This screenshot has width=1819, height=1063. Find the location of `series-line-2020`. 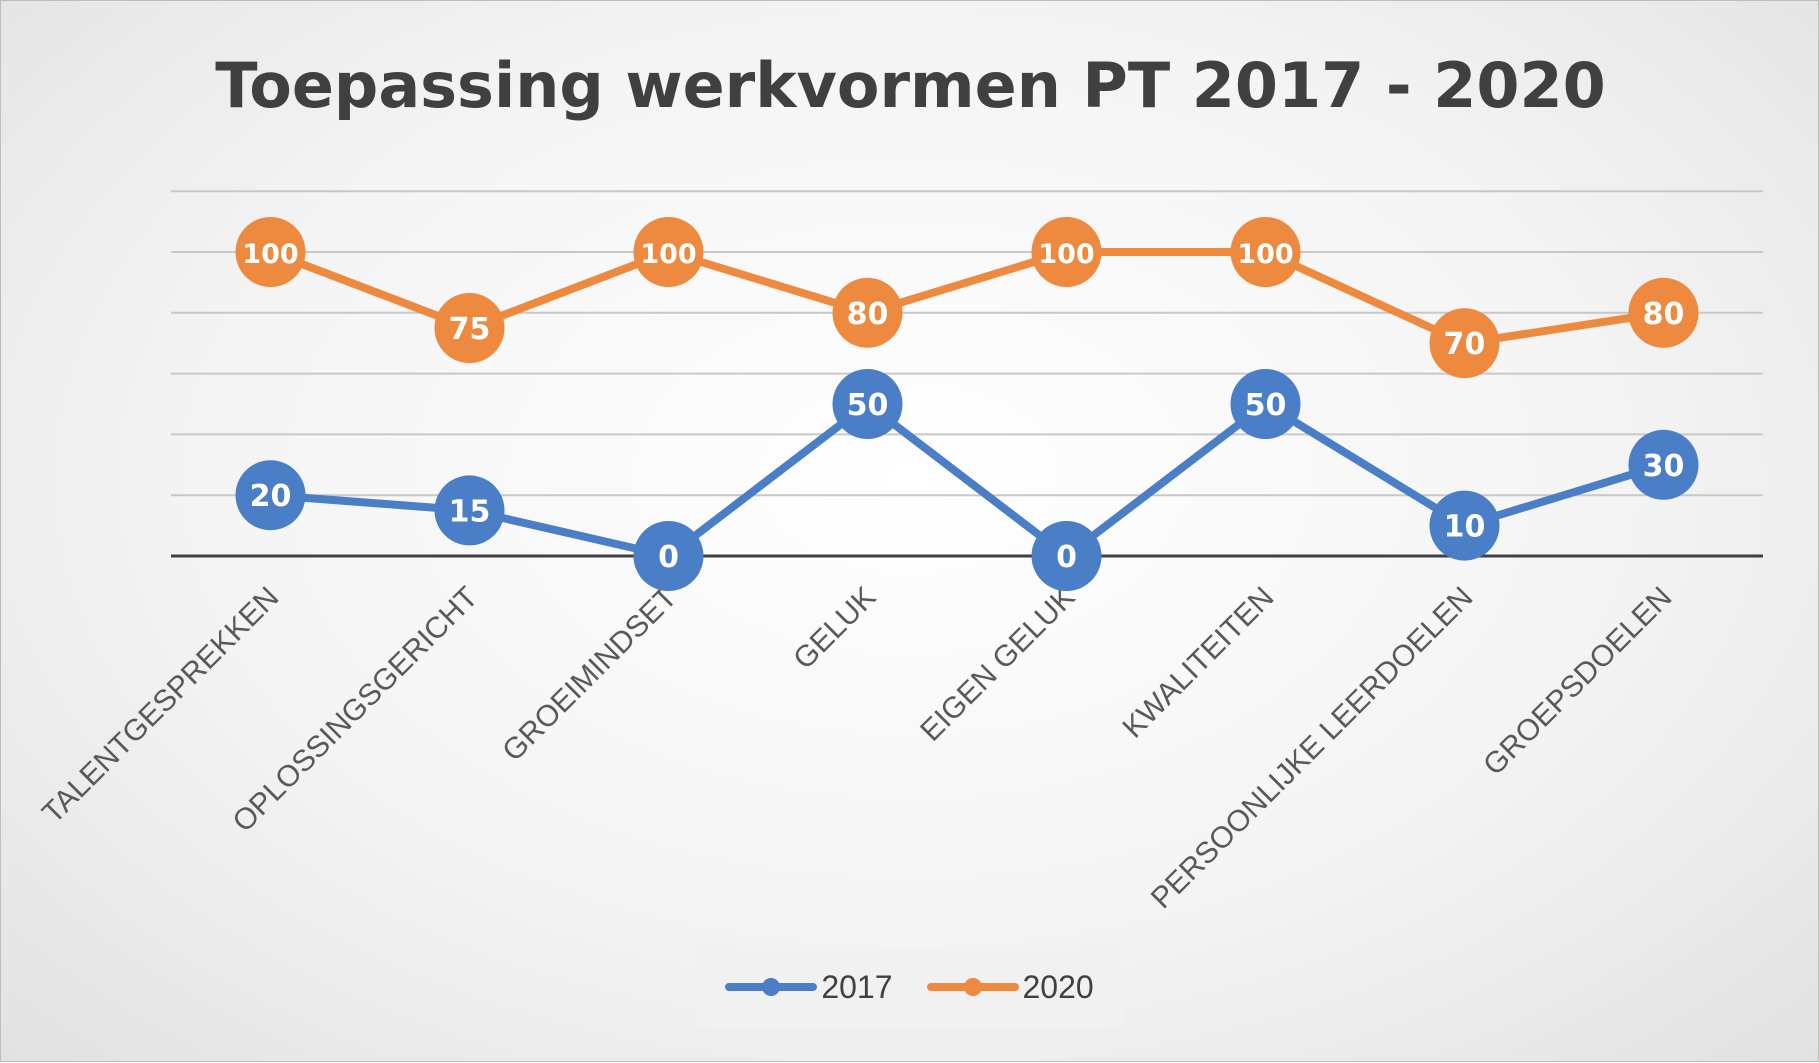

series-line-2020 is located at coordinates (967, 298).